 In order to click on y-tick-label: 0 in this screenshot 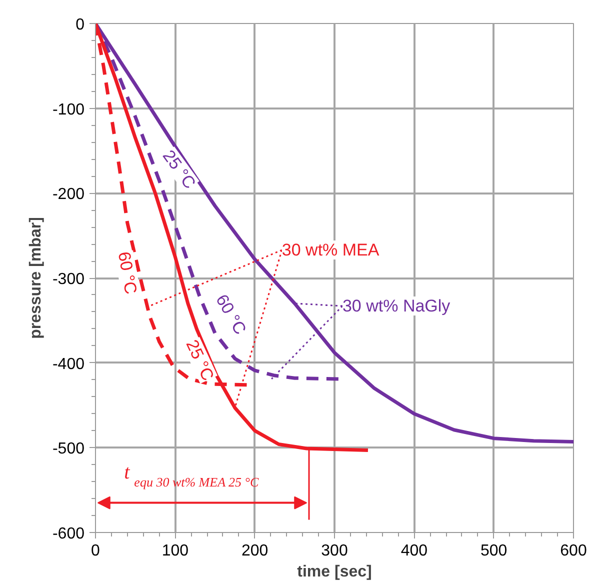, I will do `click(80, 25)`.